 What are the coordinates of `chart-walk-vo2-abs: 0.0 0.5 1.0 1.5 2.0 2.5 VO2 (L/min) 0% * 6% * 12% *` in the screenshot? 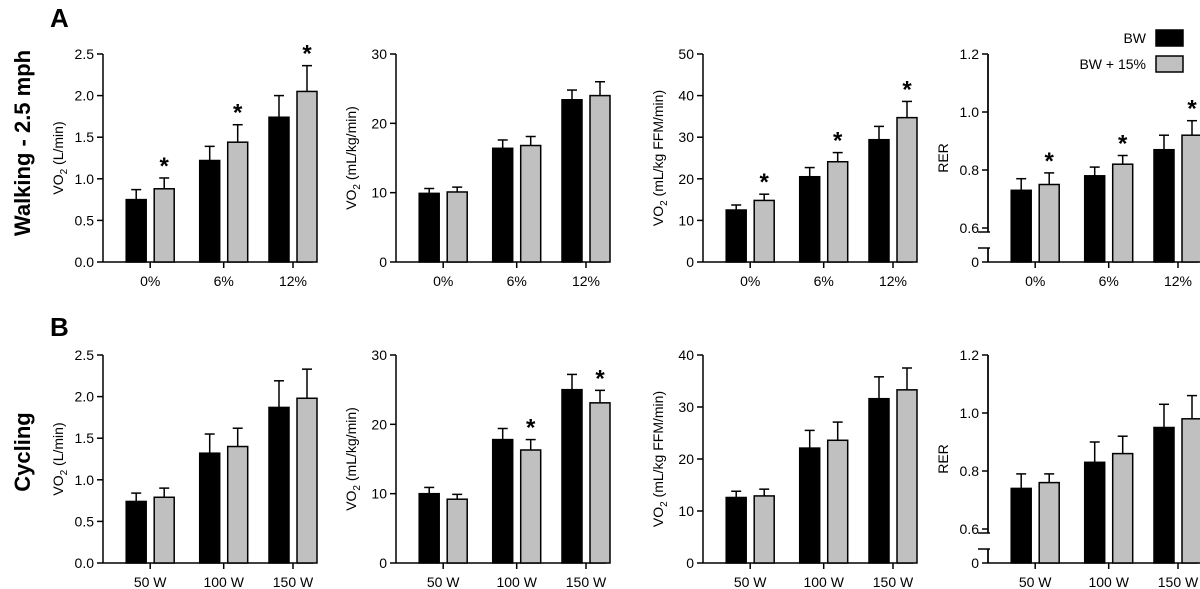 It's located at (184, 165).